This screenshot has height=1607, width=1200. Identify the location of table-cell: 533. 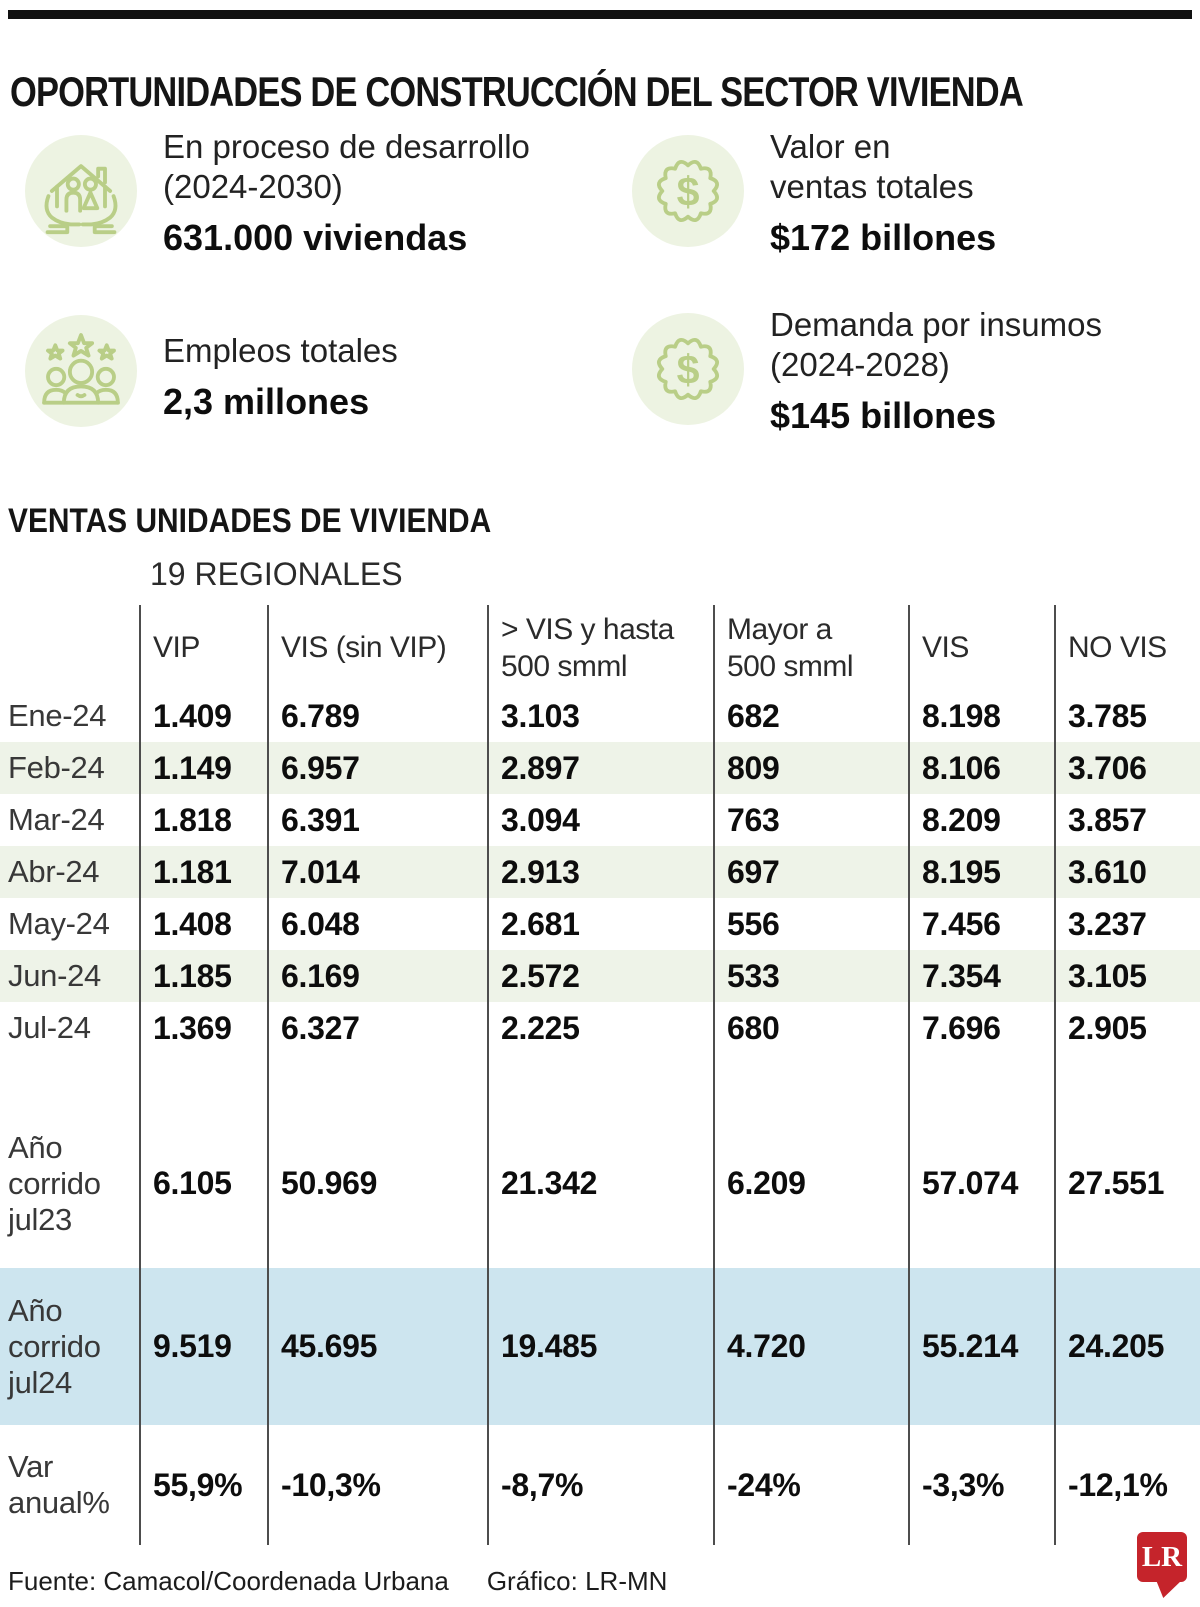
(810, 976).